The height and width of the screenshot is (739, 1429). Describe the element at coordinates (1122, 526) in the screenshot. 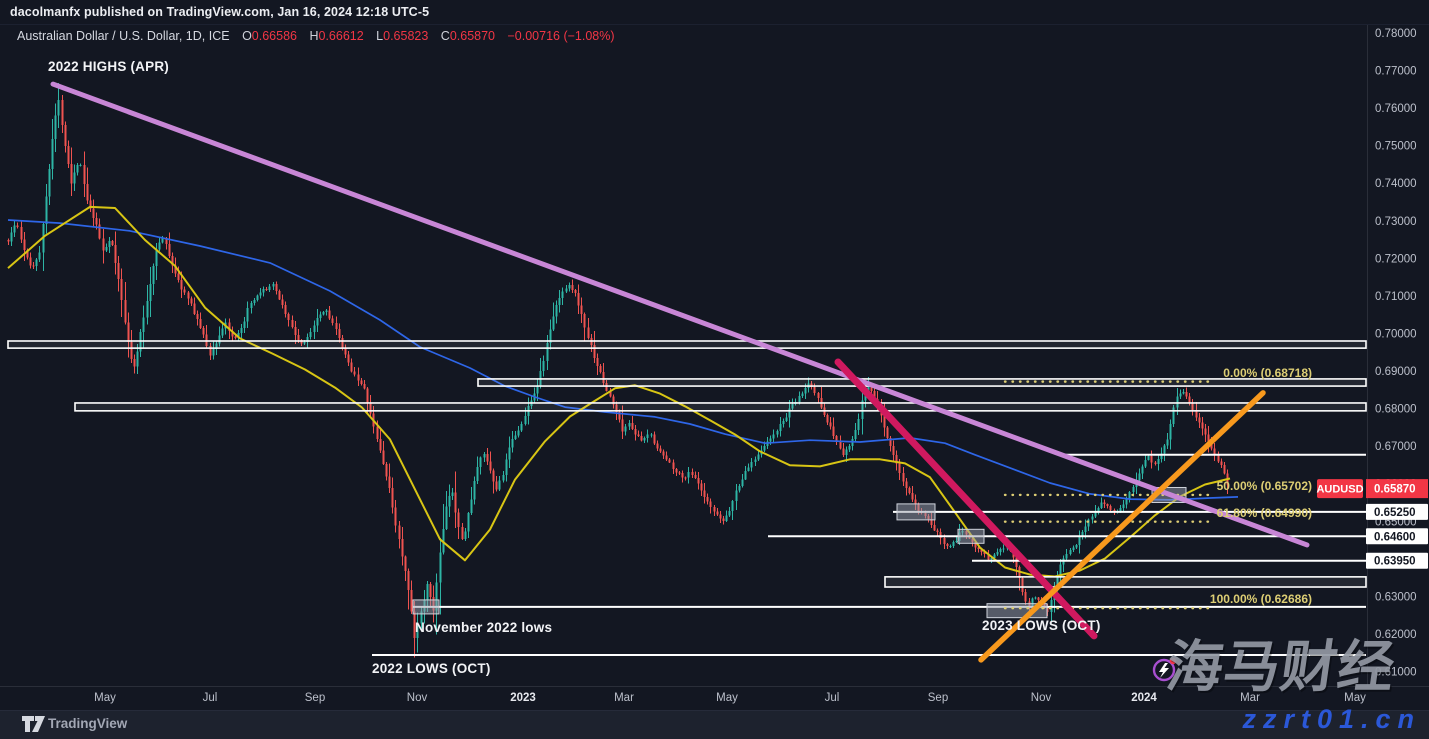

I see `uptrend-orange` at that location.